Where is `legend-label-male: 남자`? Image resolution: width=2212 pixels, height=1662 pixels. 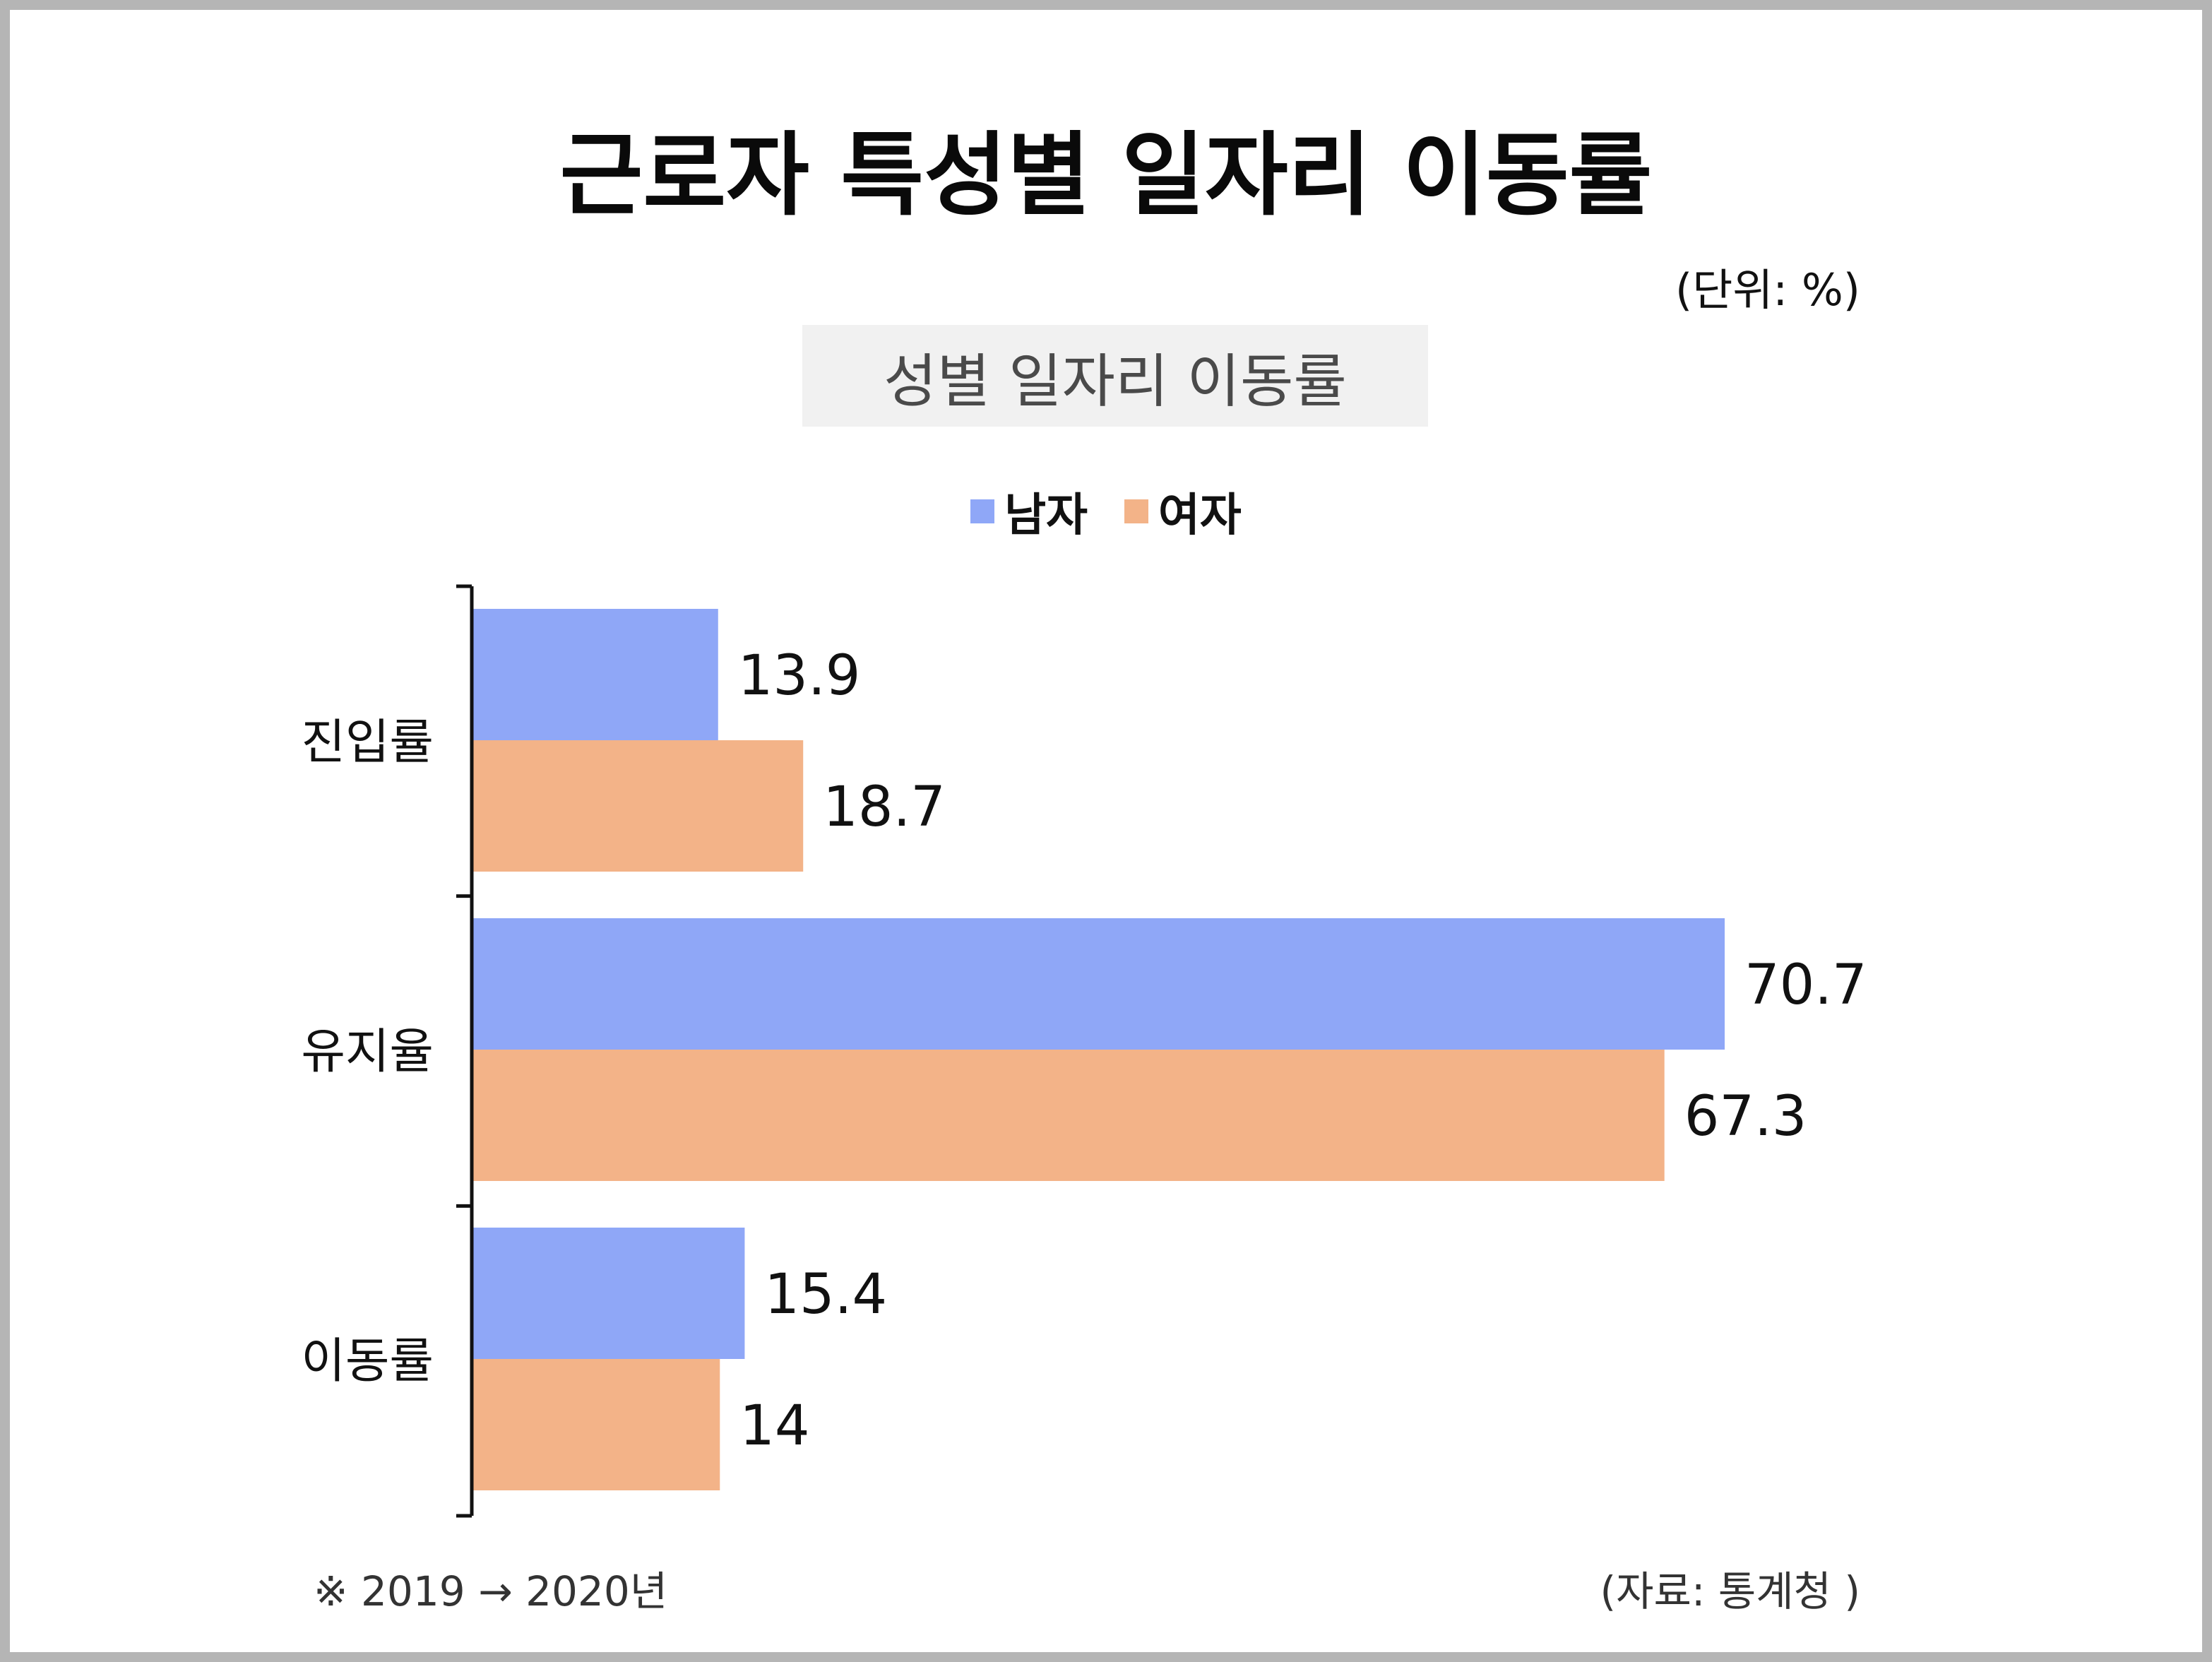
legend-label-male: 남자 is located at coordinates (1046, 515).